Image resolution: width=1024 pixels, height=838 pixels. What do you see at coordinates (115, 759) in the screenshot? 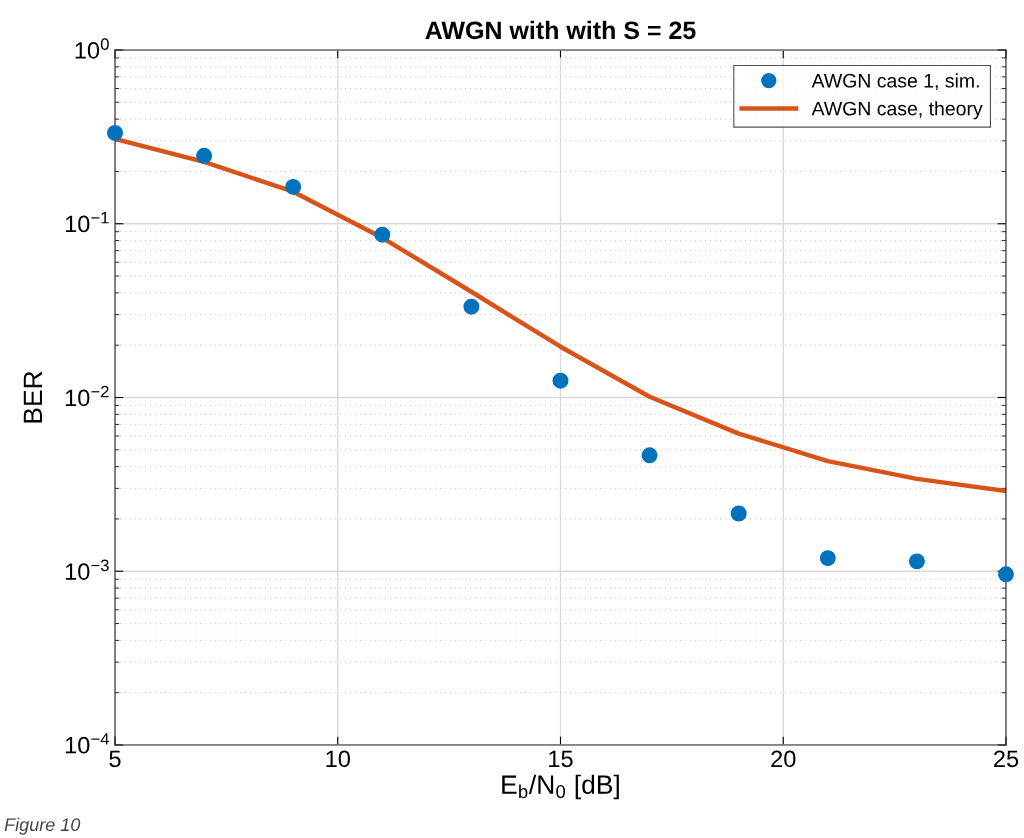
I see `x-tick-label: 5` at bounding box center [115, 759].